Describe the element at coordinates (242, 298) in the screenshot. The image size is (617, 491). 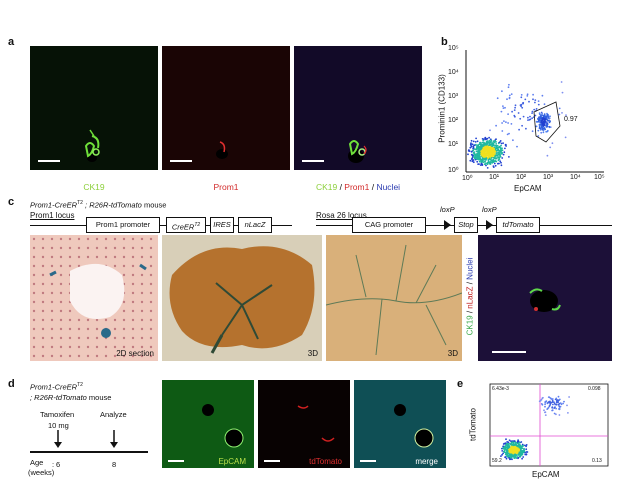
I see `3d-whole-image: 3D` at that location.